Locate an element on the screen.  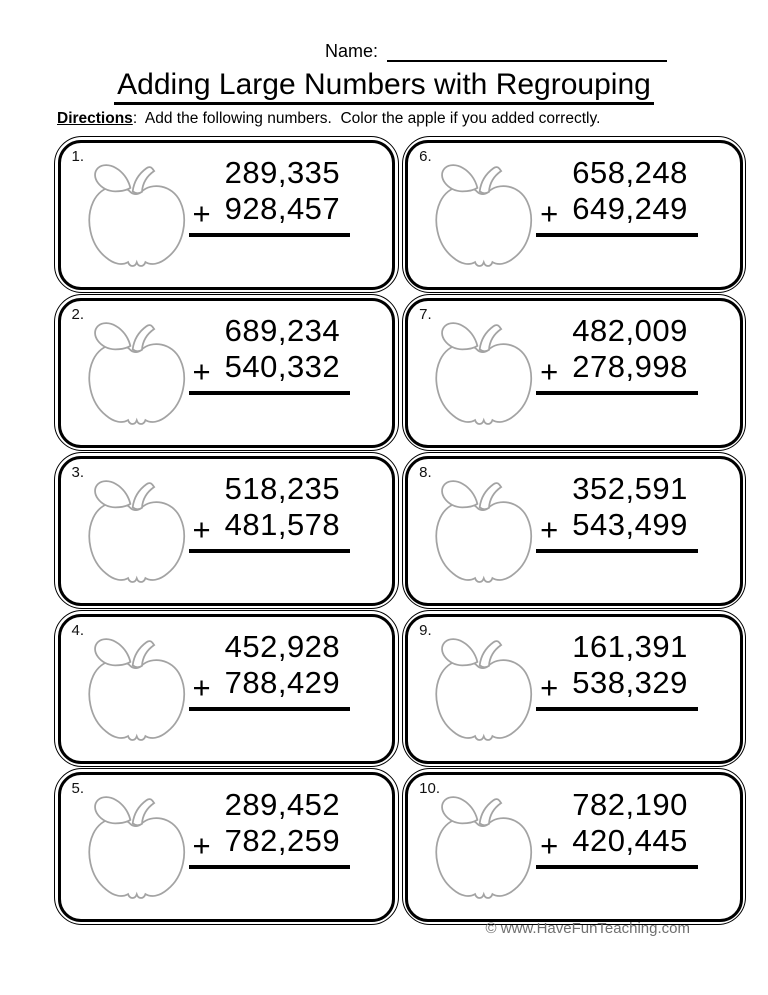
problem-number: 8. is located at coordinates (425, 472).